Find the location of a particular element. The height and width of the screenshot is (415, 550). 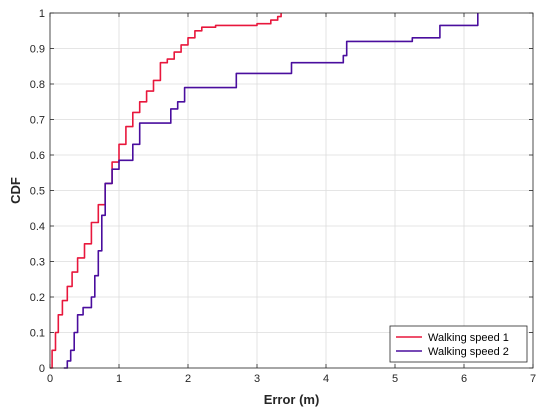

y-tick-label: 0.1 is located at coordinates (37, 334).